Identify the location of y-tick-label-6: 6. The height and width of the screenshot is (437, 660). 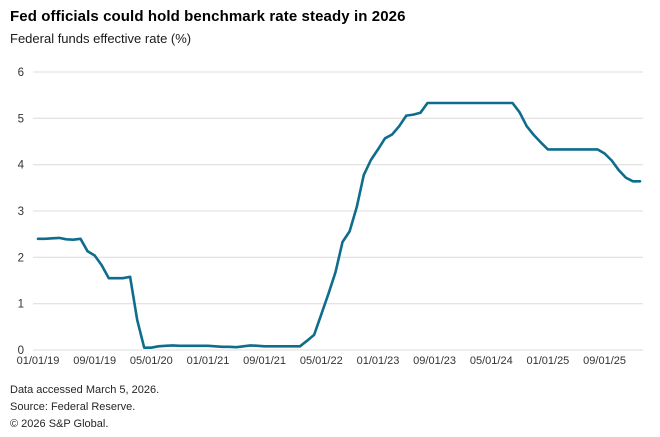
(21, 73).